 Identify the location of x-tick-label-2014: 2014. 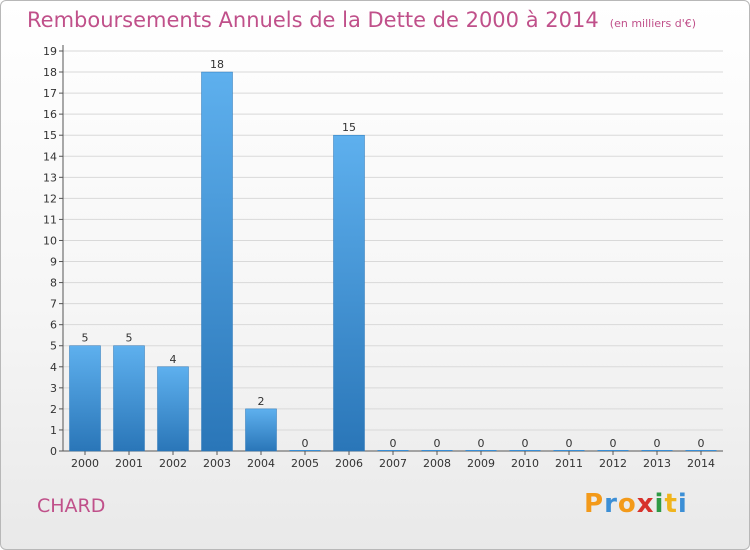
(701, 463).